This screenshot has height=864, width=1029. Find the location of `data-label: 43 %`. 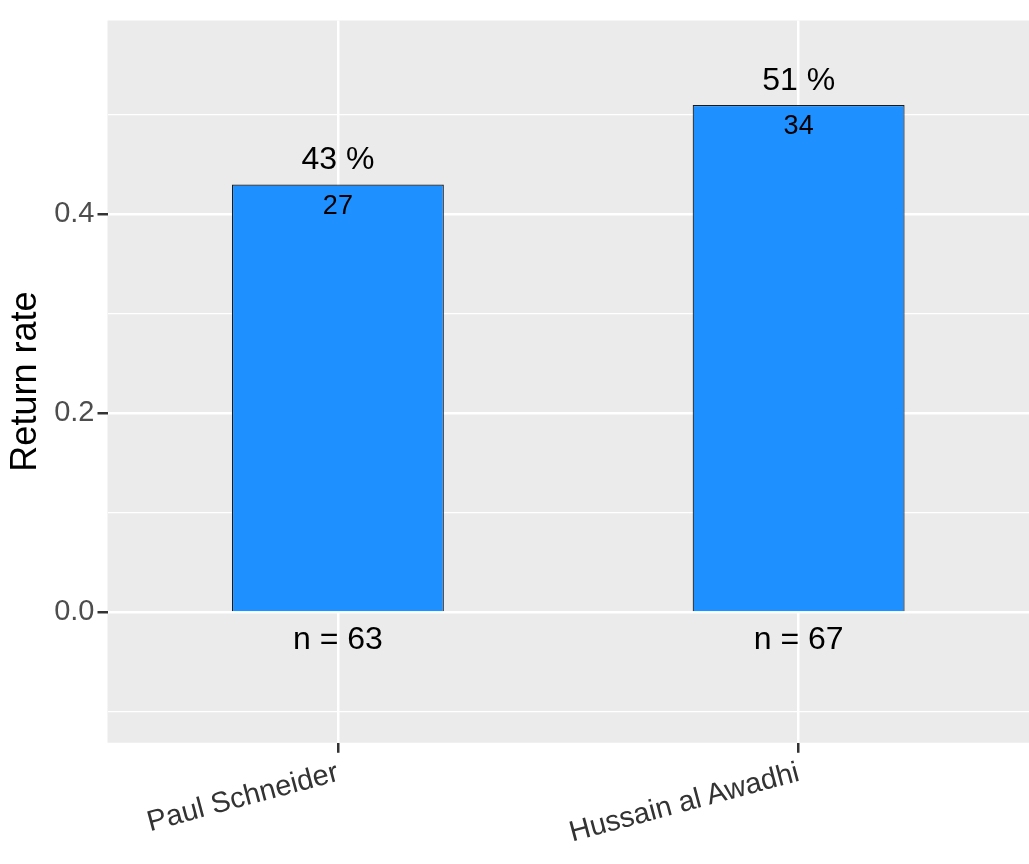

data-label: 43 % is located at coordinates (338, 158).